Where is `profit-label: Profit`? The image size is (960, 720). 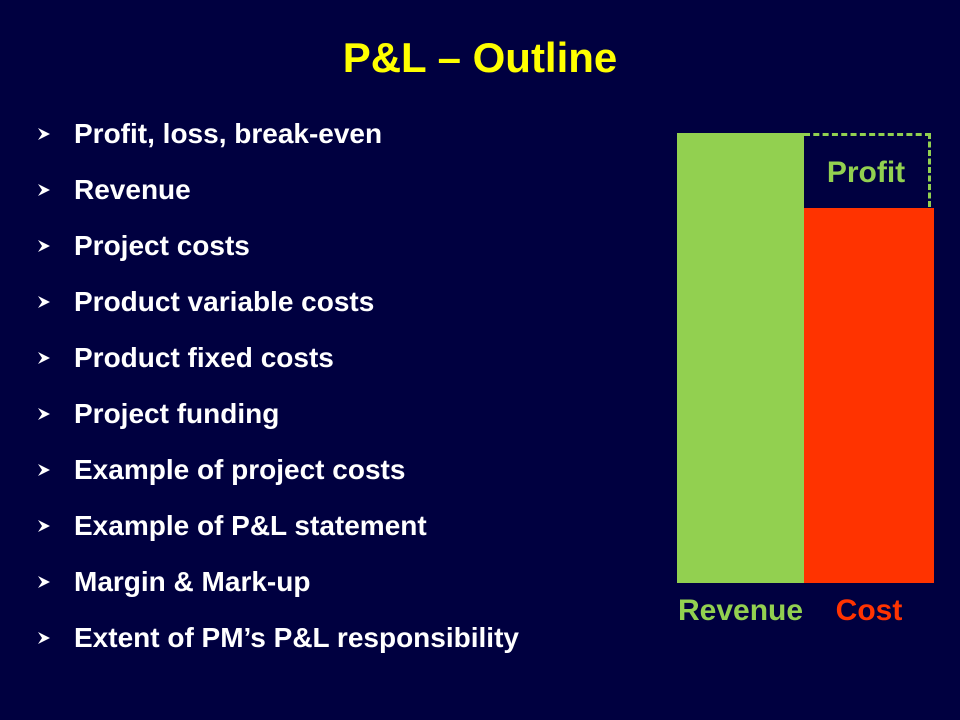 profit-label: Profit is located at coordinates (866, 172).